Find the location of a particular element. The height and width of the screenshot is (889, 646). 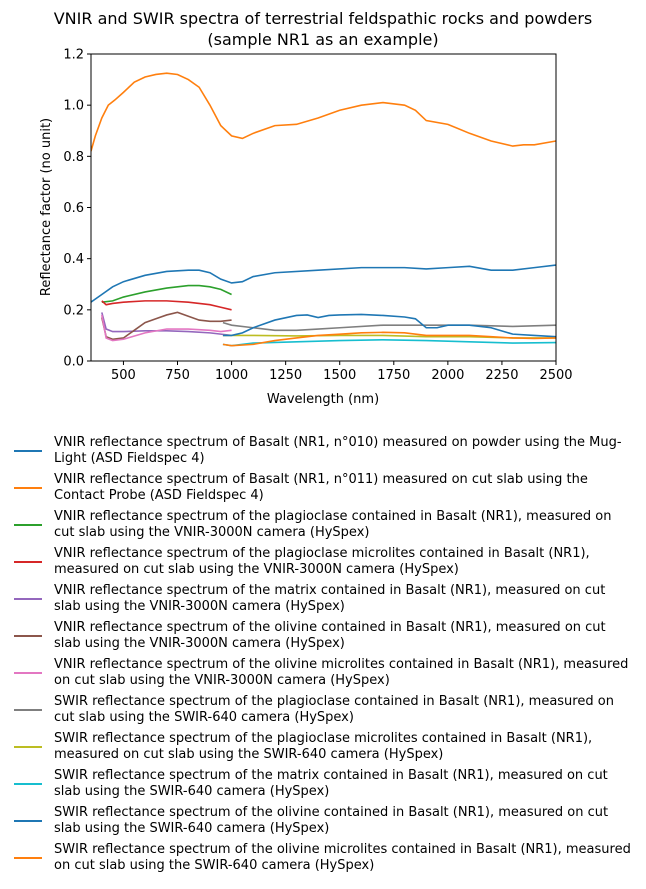

x-tick-label: 2000 is located at coordinates (447, 375).